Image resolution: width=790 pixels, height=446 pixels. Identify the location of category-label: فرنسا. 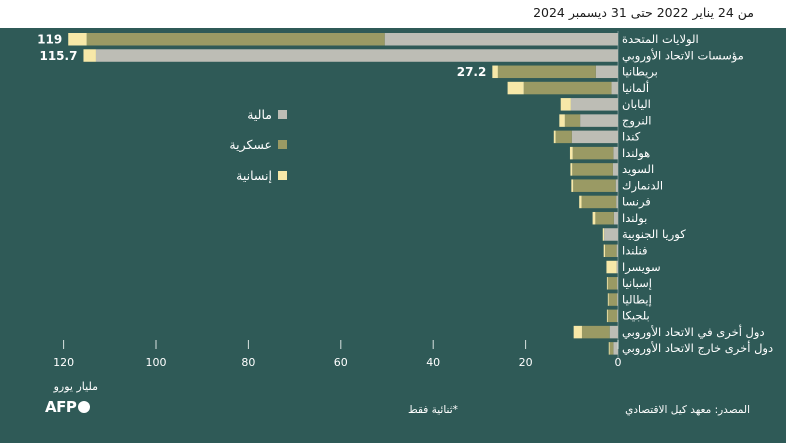
(636, 202).